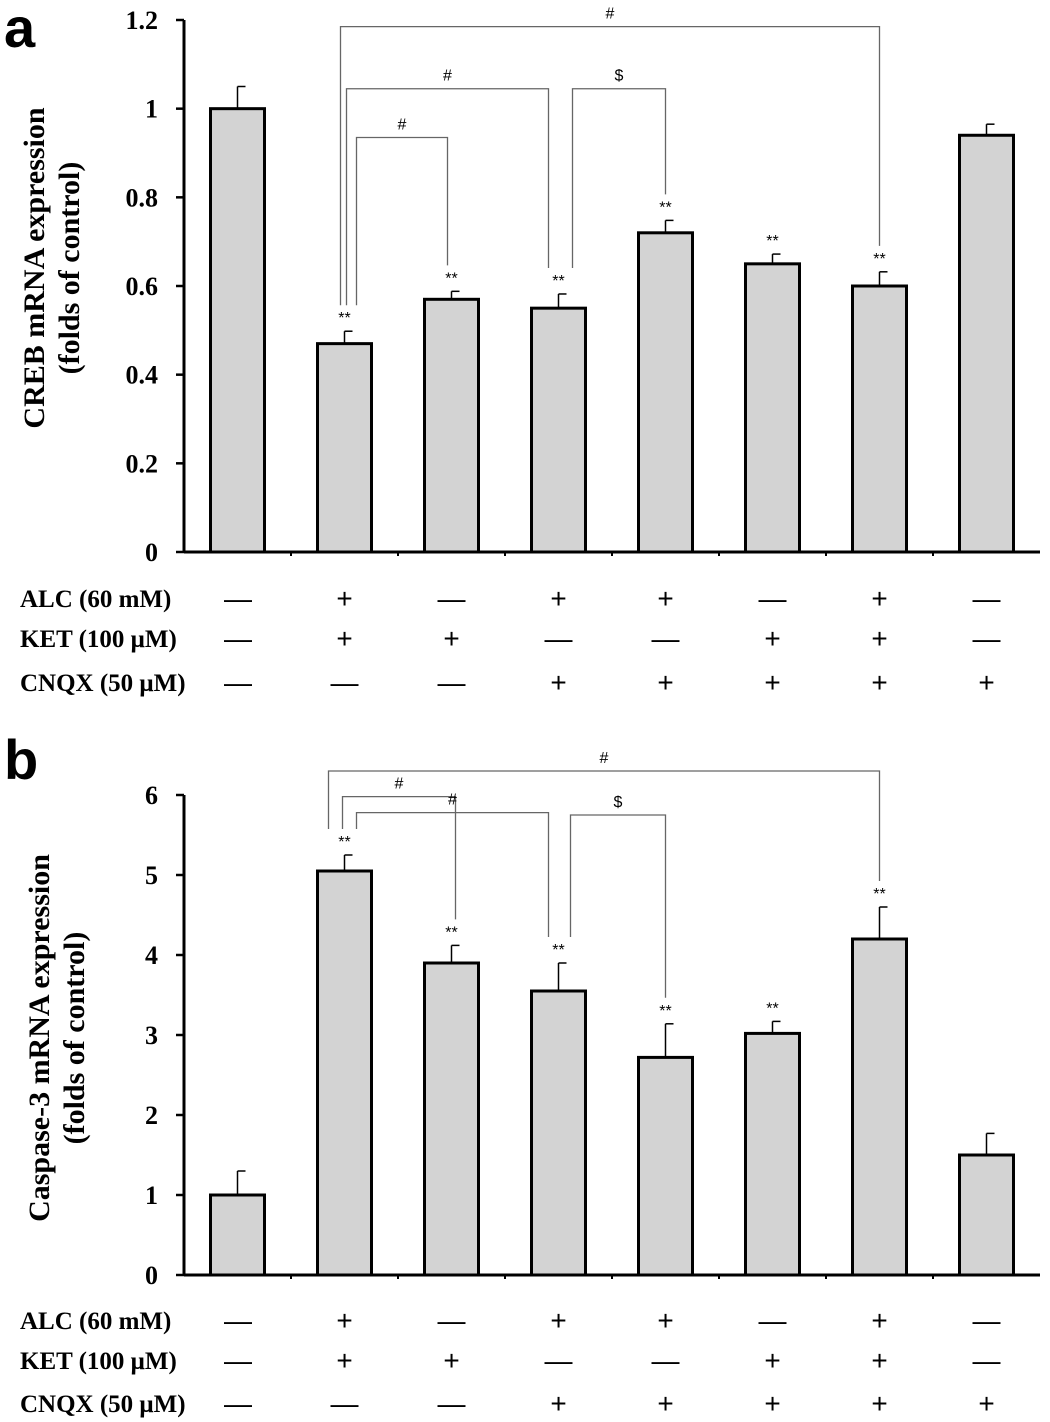 Image resolution: width=1050 pixels, height=1422 pixels. I want to click on b-condition-label: ALC (60 mM), so click(95, 1321).